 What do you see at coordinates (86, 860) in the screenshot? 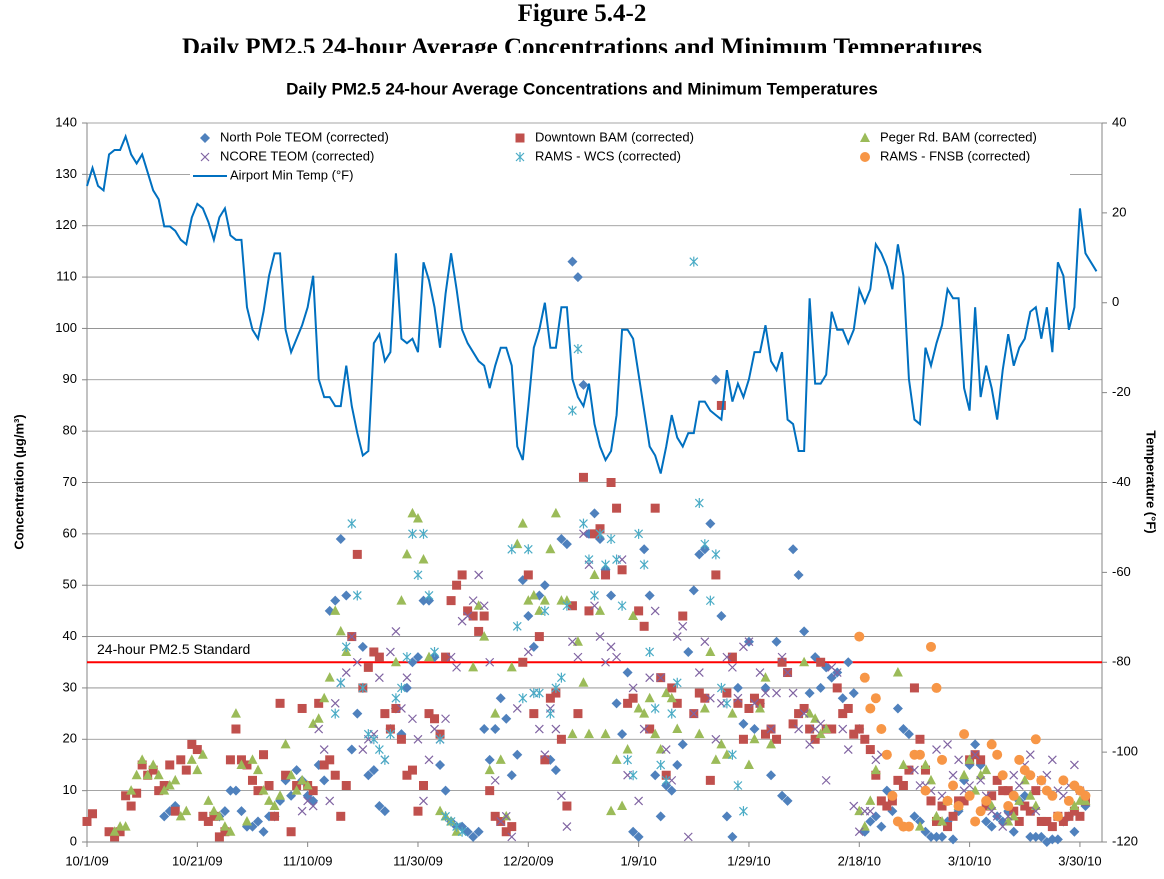
I see `x-tick-label: 10/1/09` at bounding box center [86, 860].